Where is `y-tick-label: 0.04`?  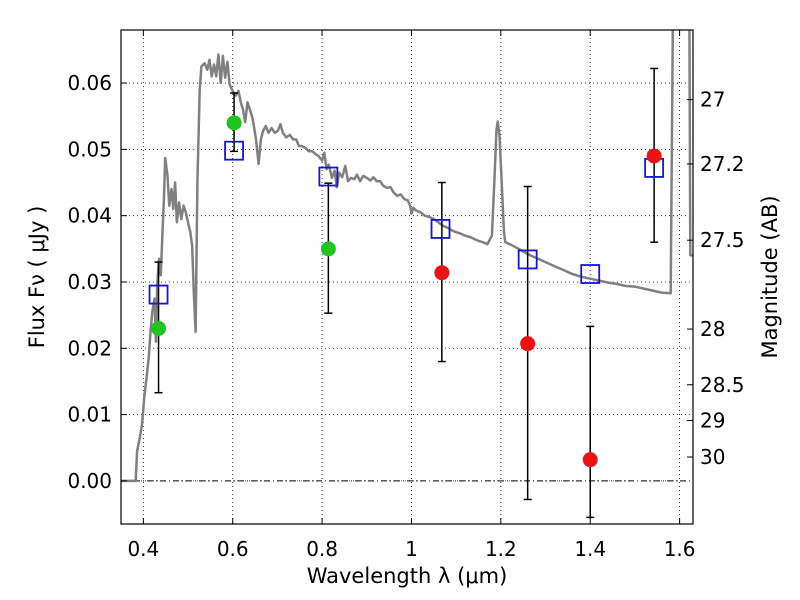 y-tick-label: 0.04 is located at coordinates (89, 216).